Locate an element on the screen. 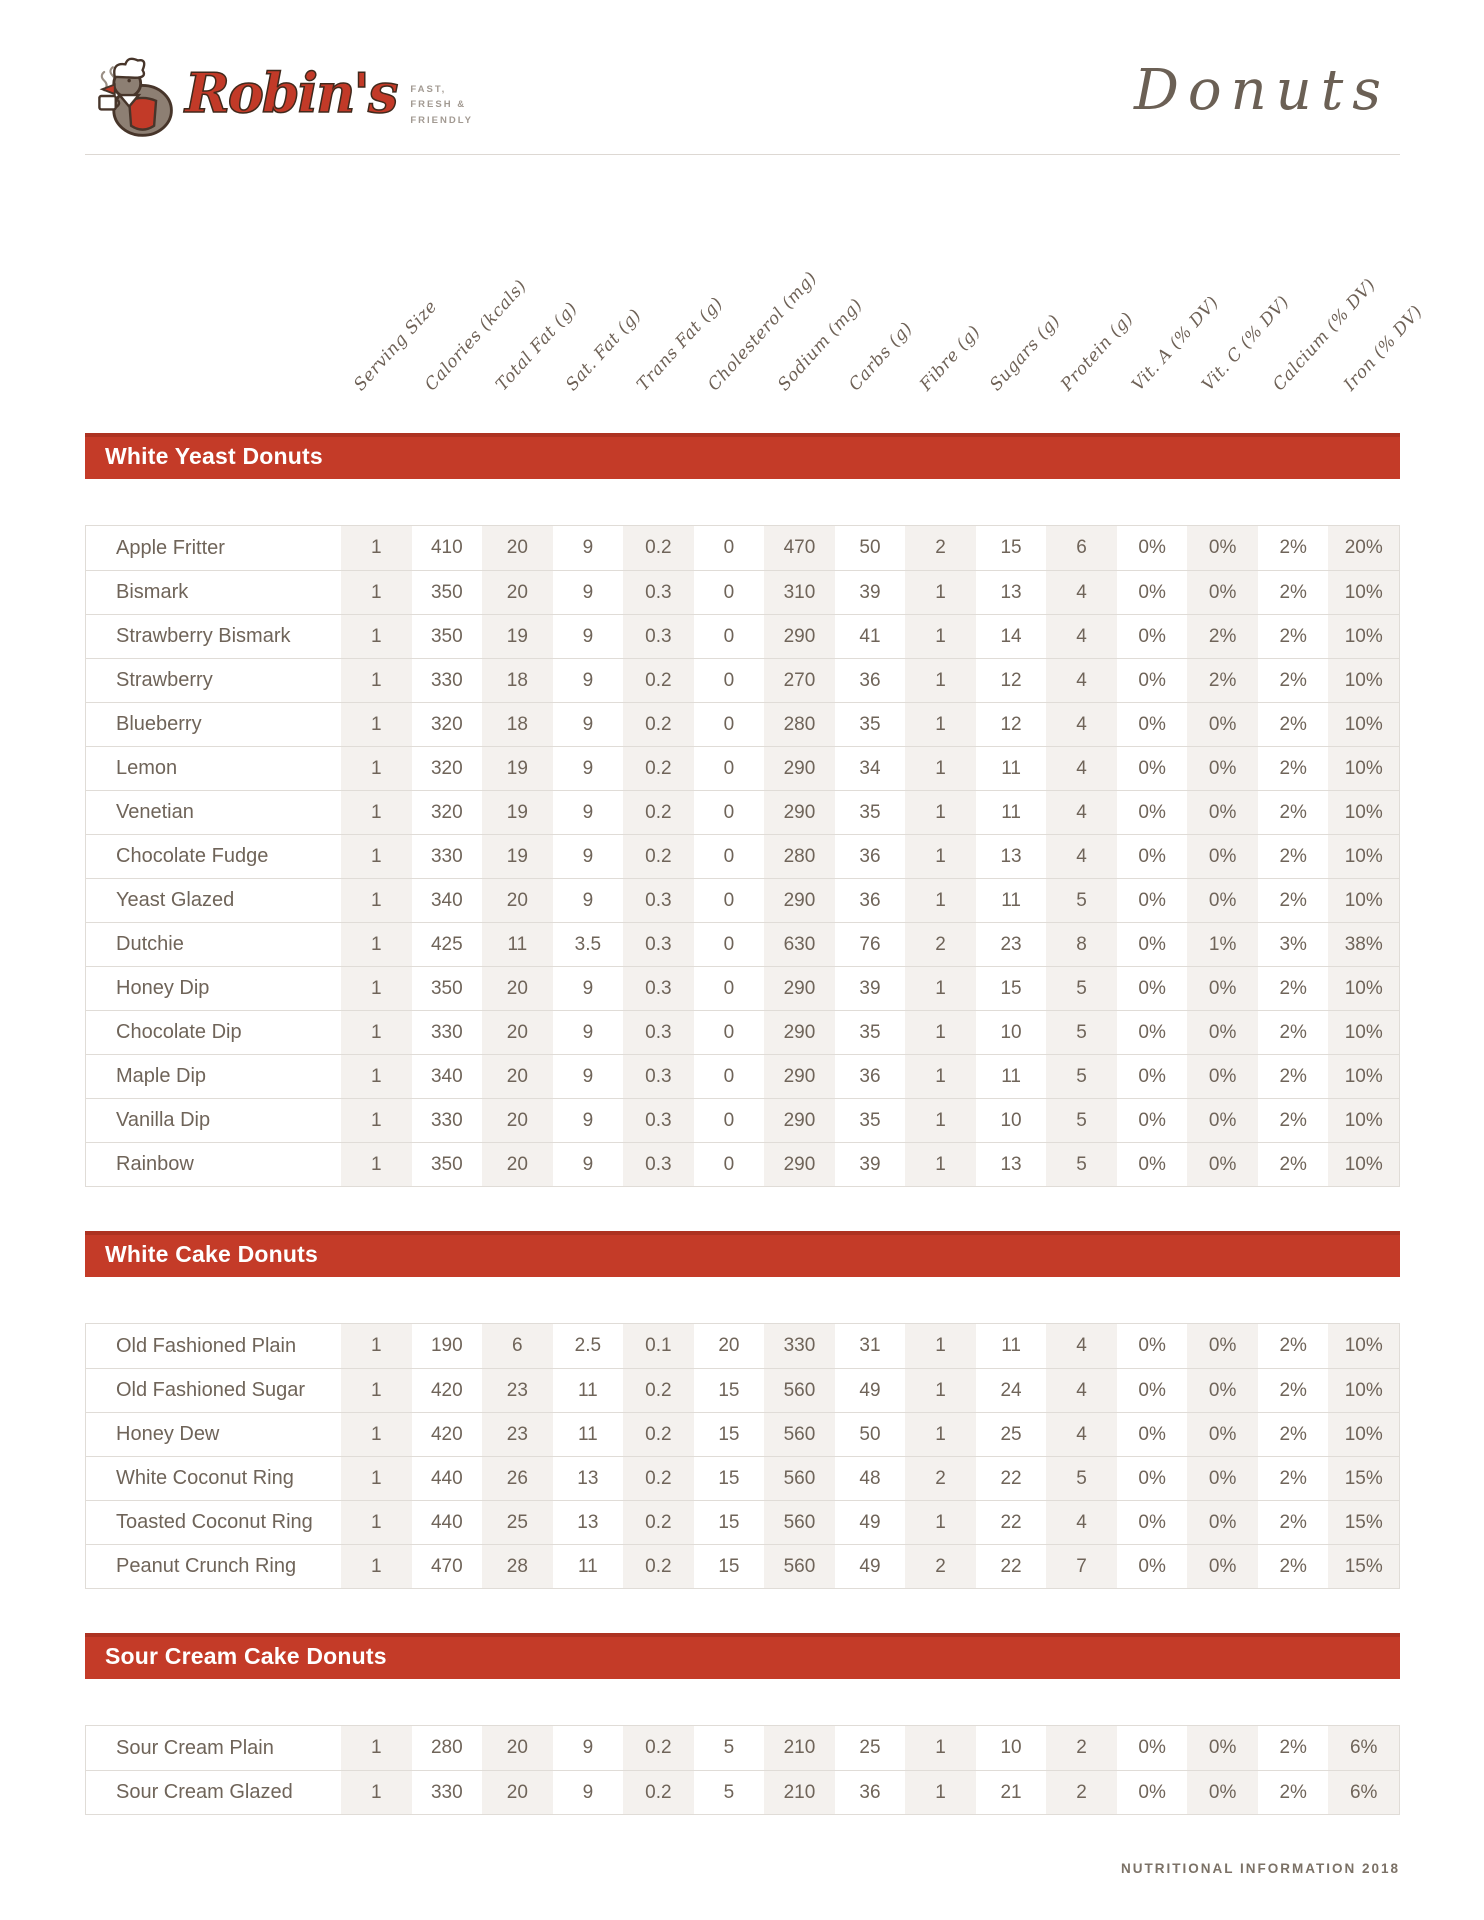 The width and height of the screenshot is (1484, 1920). page-footer: NUTRITIONAL INFORMATION 2018 is located at coordinates (742, 1868).